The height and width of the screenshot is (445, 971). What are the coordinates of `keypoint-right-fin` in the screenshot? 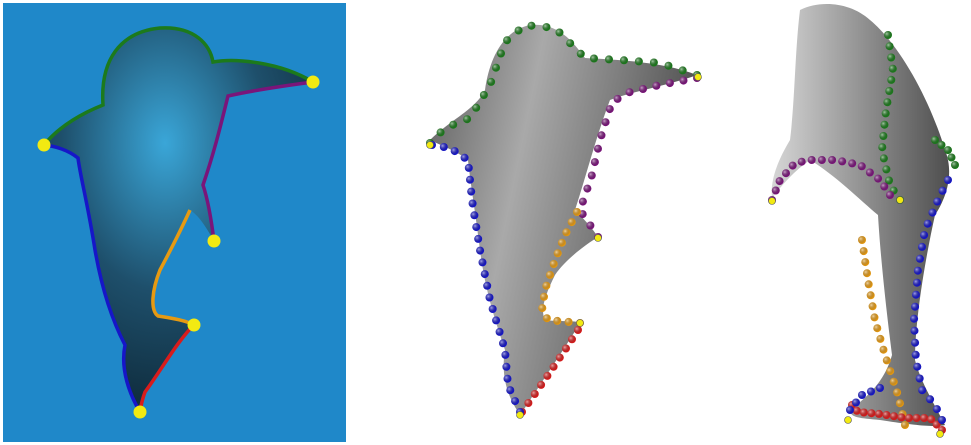 It's located at (313, 82).